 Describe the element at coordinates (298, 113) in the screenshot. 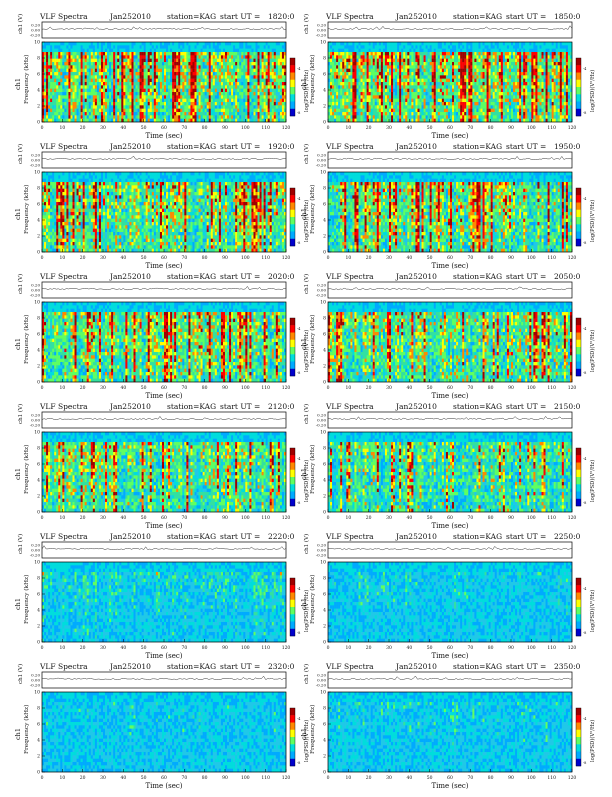

I see `colorbar-tick-label: -8` at that location.